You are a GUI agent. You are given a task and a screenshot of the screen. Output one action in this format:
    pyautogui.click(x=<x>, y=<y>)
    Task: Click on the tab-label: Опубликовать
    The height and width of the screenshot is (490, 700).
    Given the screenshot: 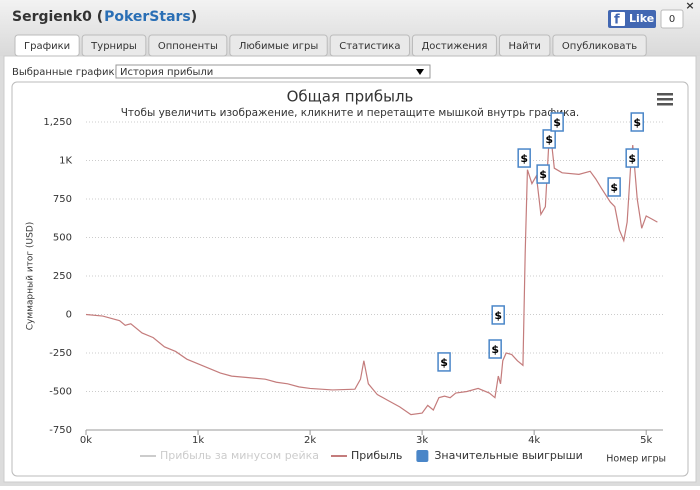 What is the action you would take?
    pyautogui.click(x=599, y=46)
    